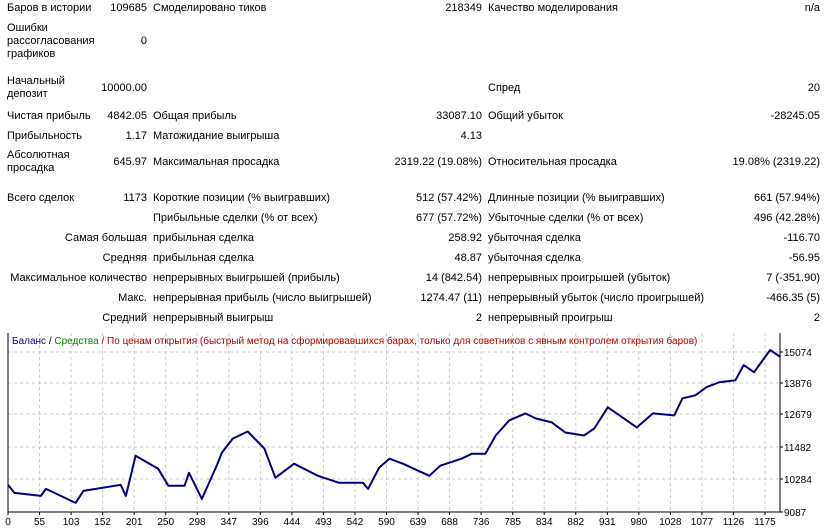 This screenshot has width=828, height=532. I want to click on y-tick-label: 11482, so click(798, 448).